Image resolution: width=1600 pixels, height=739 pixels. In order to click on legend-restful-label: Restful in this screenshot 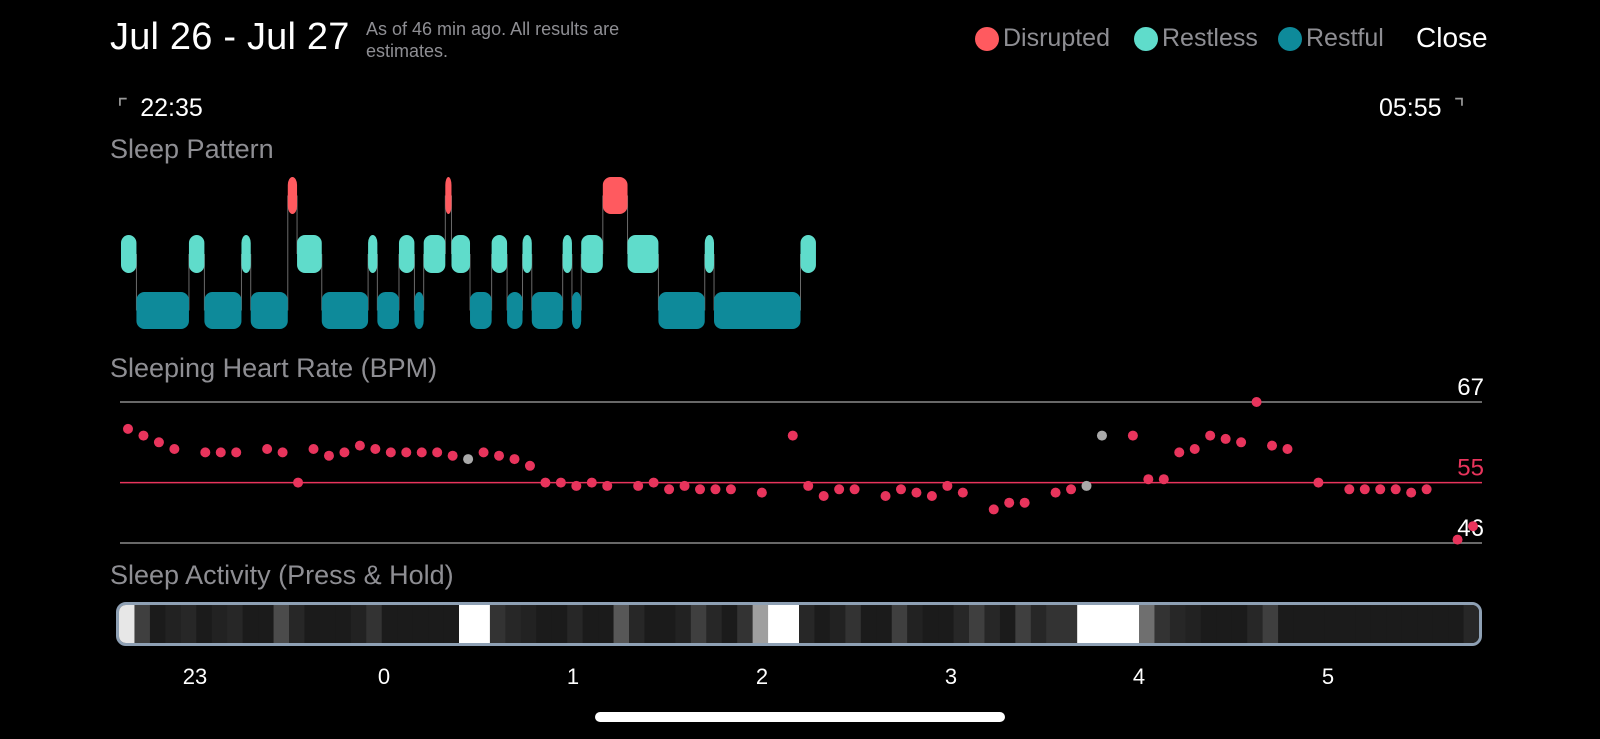, I will do `click(1345, 38)`.